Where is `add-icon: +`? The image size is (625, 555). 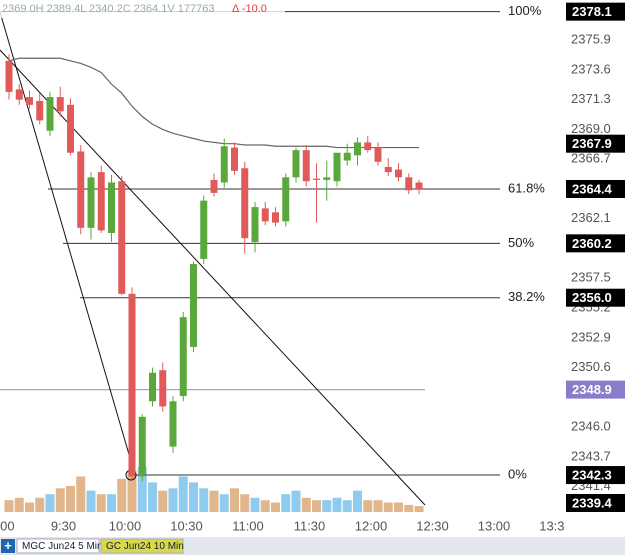
add-icon: + is located at coordinates (8, 545).